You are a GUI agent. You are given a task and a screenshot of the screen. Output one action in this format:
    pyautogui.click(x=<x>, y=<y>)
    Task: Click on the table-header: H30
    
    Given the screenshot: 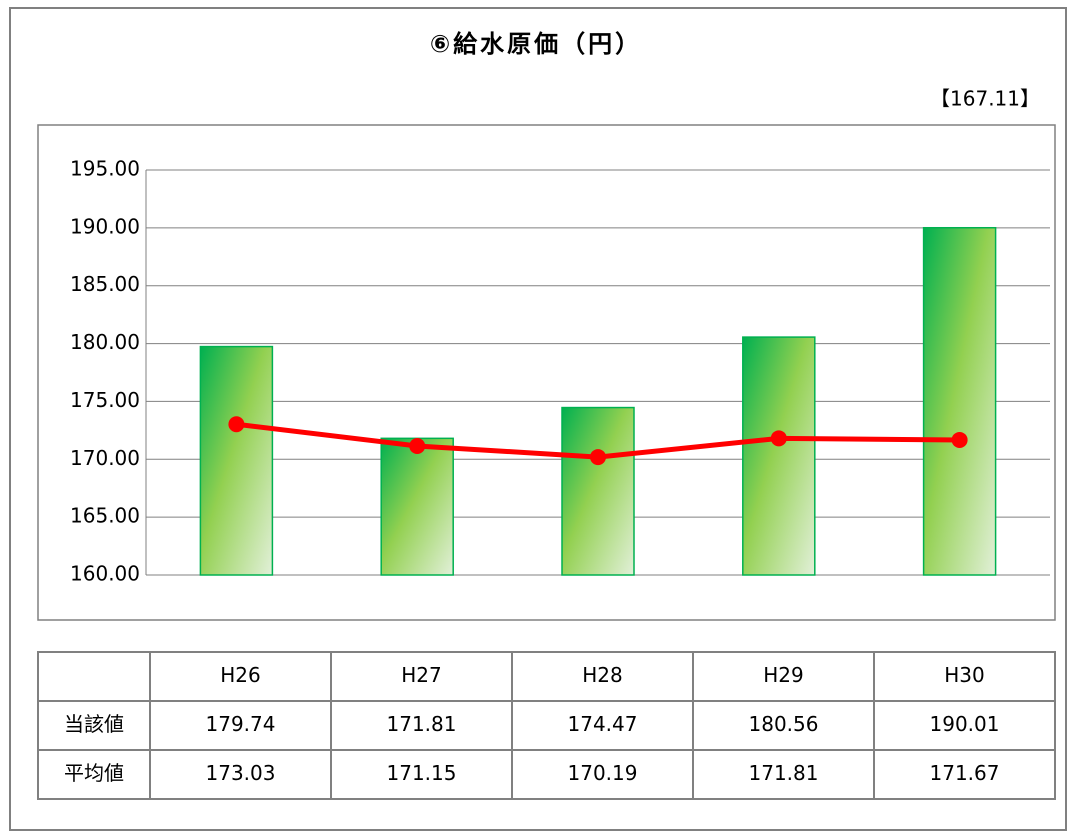 What is the action you would take?
    pyautogui.click(x=964, y=675)
    